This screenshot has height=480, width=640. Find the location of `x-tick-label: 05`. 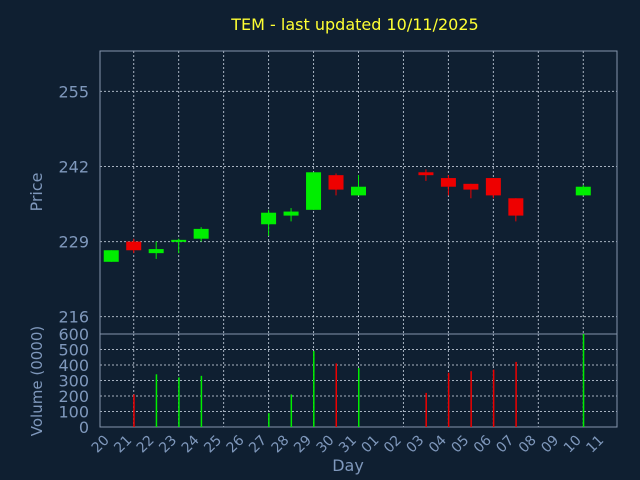

x-tick-label: 05 is located at coordinates (460, 444).